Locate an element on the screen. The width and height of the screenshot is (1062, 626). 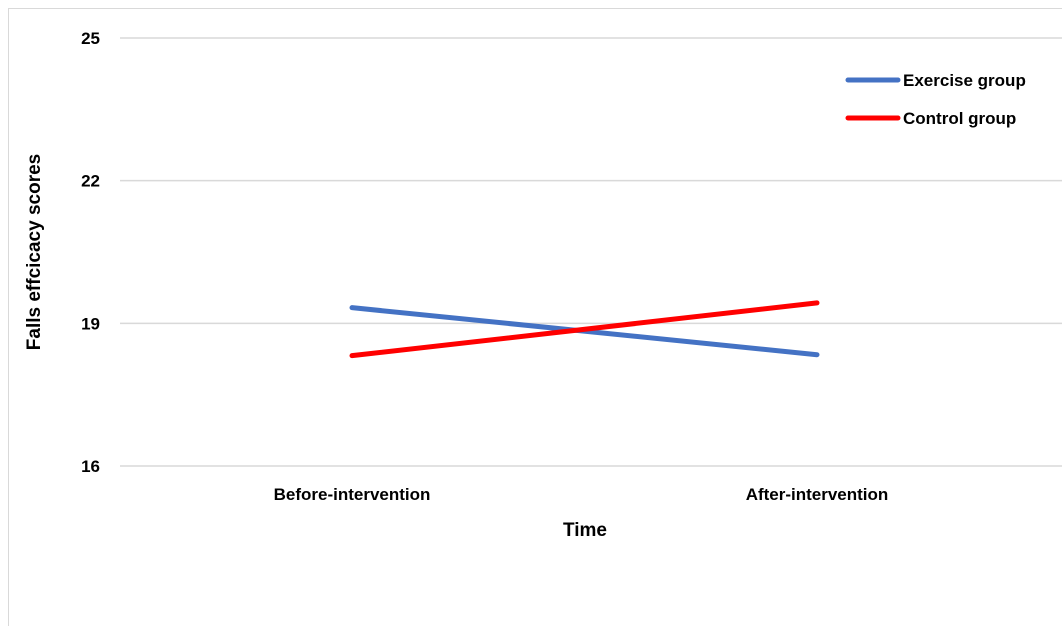
x-axis-title: Time is located at coordinates (585, 530).